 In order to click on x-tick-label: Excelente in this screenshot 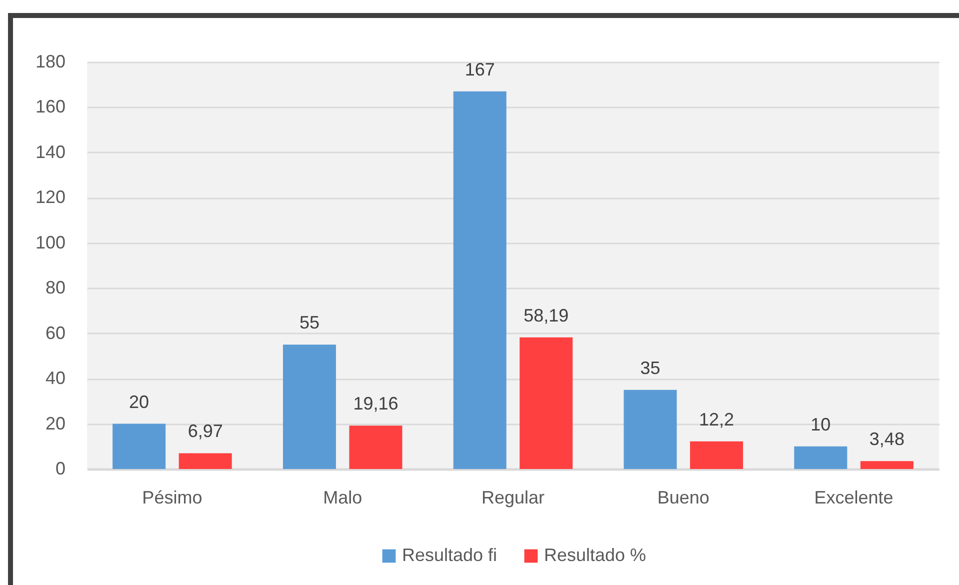, I will do `click(854, 498)`.